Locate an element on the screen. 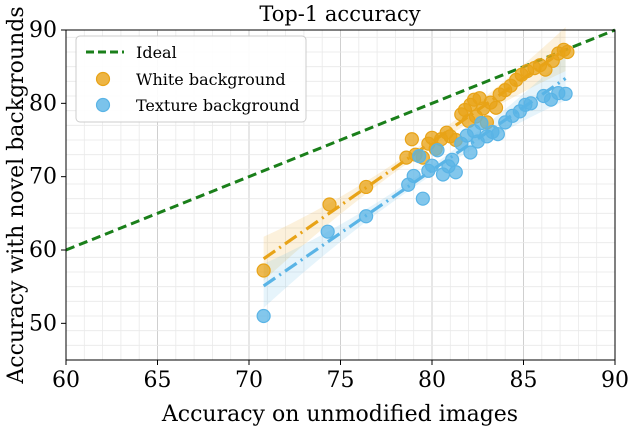 The height and width of the screenshot is (435, 628). x-tick-label: 60 is located at coordinates (66, 380).